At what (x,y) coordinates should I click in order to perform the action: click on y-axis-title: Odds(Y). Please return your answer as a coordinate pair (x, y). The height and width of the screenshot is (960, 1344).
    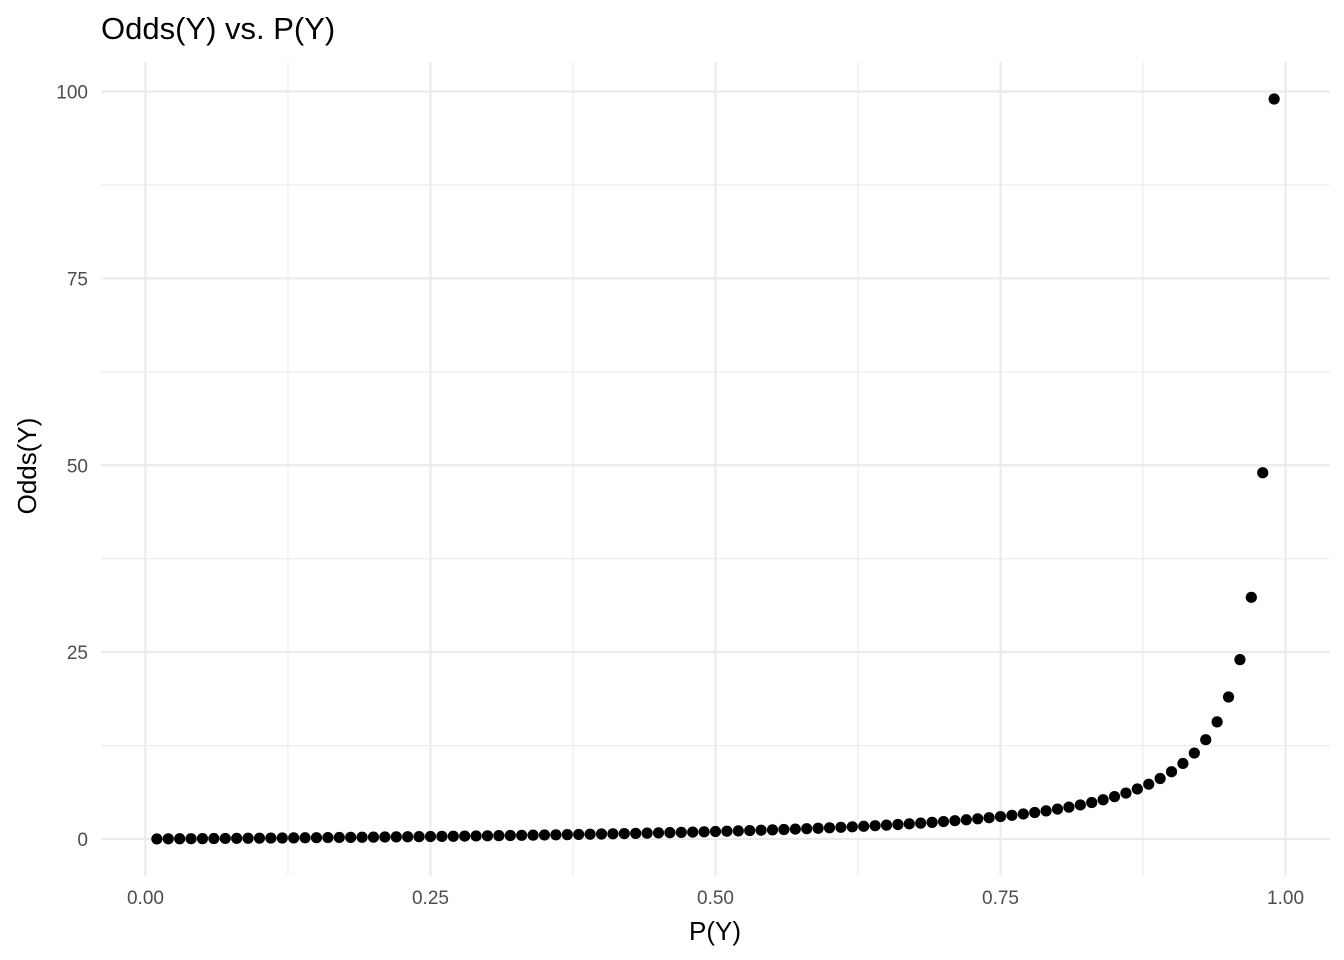
    Looking at the image, I should click on (27, 466).